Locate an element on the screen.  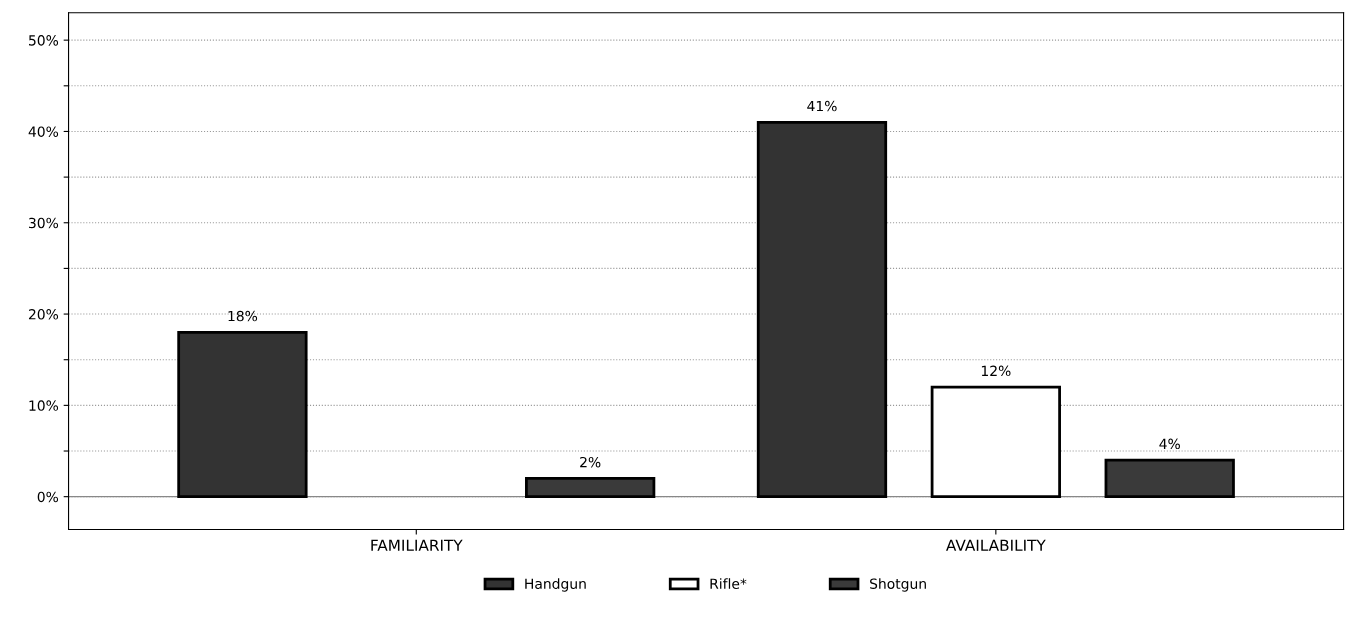
data-label: 12% is located at coordinates (996, 371).